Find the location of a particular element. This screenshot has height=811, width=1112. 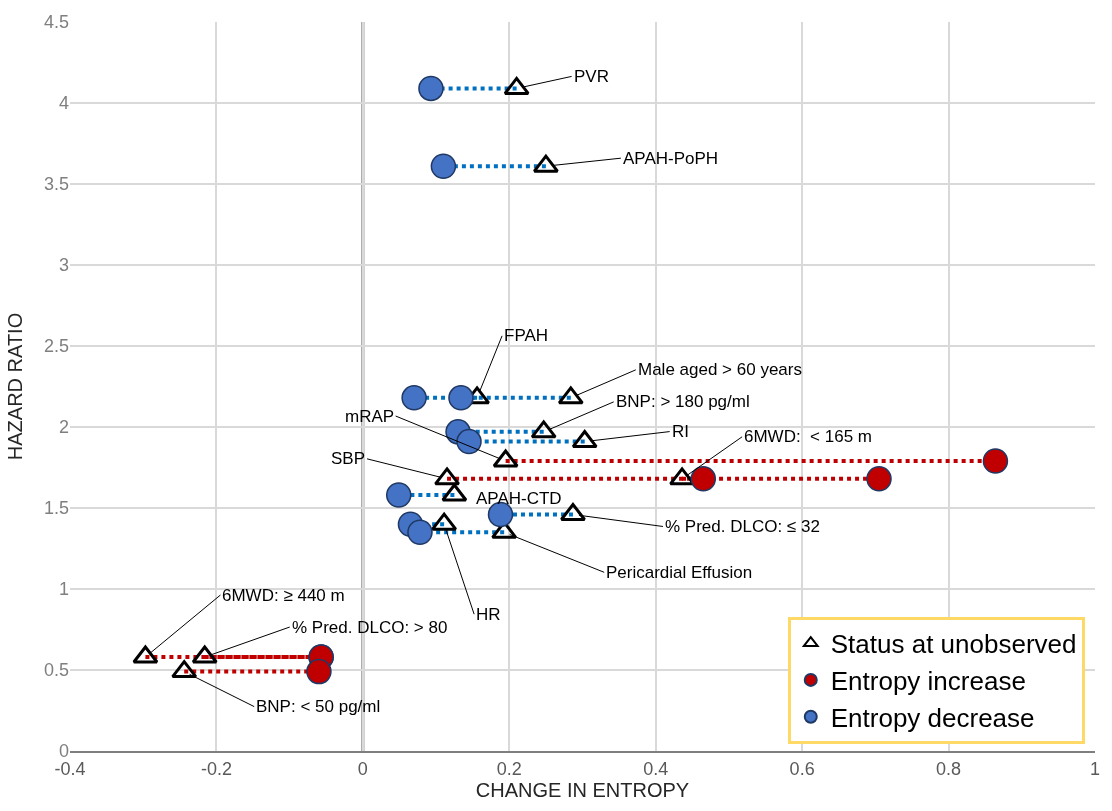

x-tick-label: 0.2 is located at coordinates (509, 768).